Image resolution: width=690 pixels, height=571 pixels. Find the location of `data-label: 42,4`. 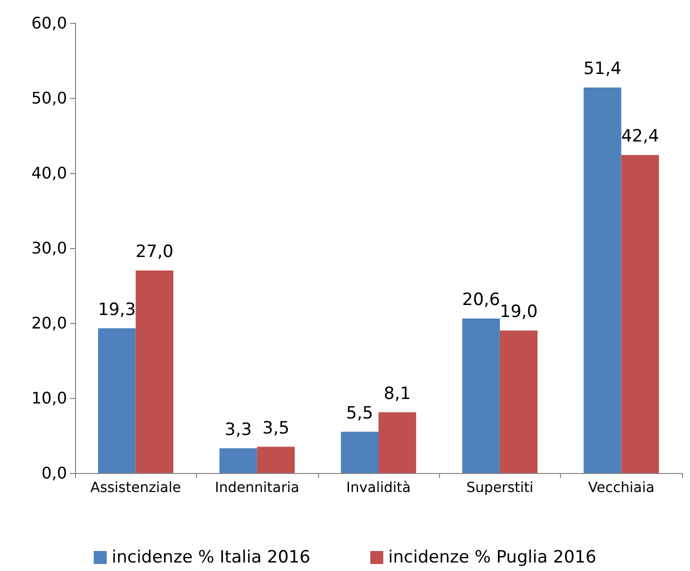

data-label: 42,4 is located at coordinates (640, 136).